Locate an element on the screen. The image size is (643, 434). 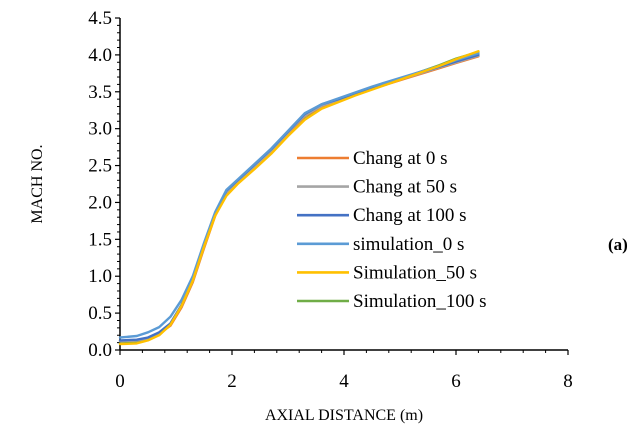
panel-label: (a) is located at coordinates (618, 244).